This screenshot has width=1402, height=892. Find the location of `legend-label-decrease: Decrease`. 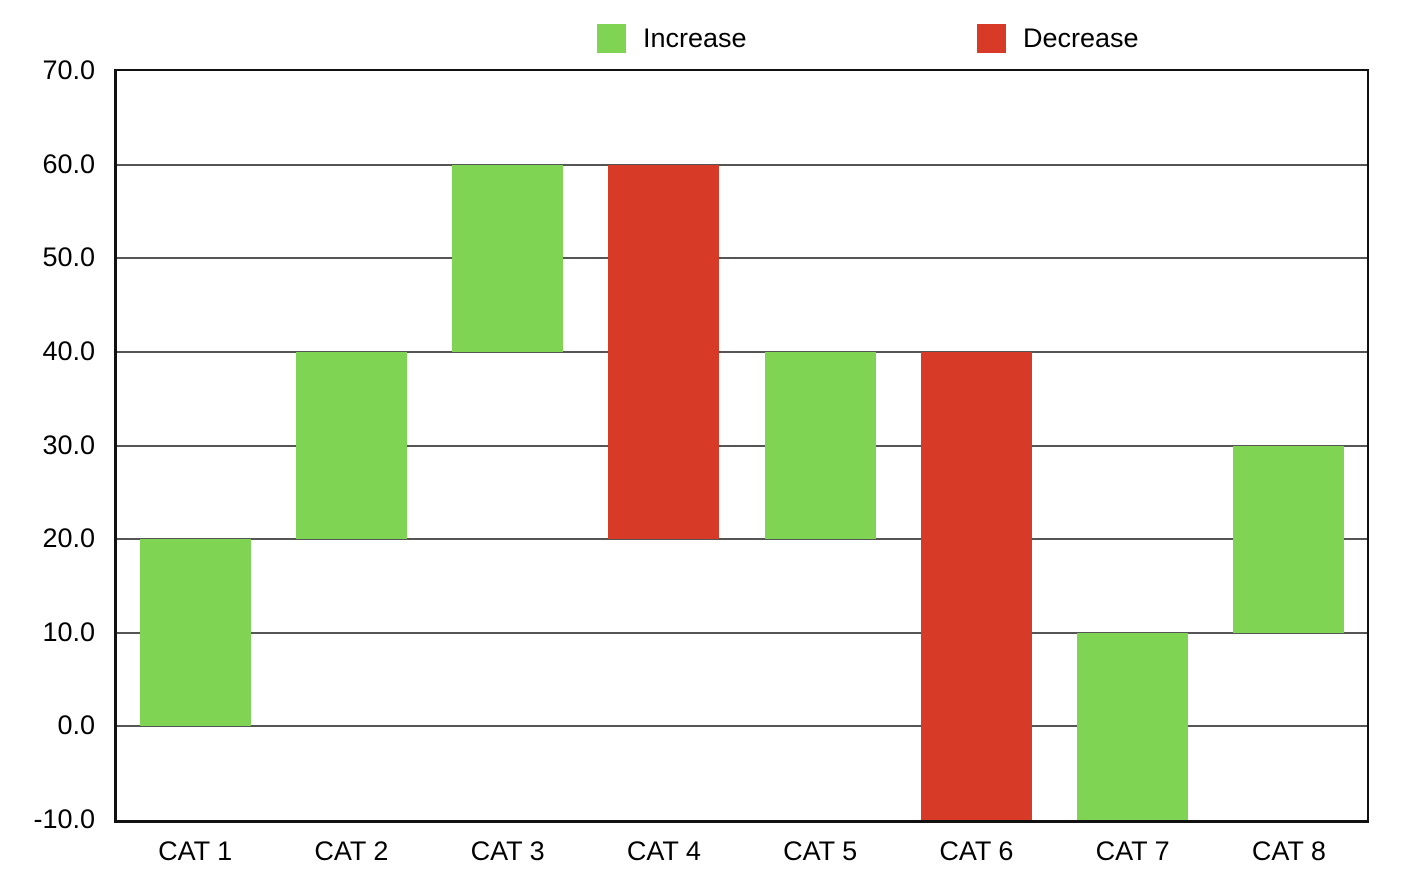

legend-label-decrease: Decrease is located at coordinates (1081, 38).